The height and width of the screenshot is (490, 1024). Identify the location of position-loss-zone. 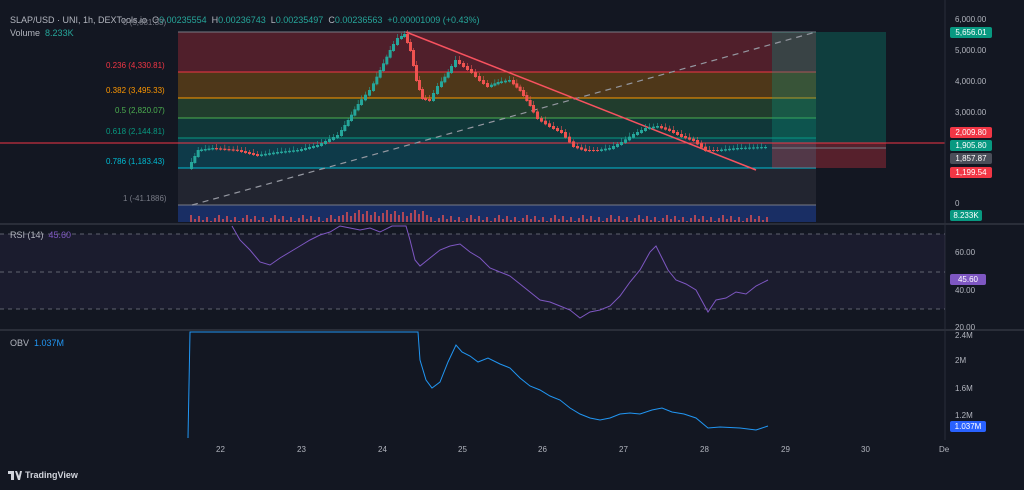
(829, 155).